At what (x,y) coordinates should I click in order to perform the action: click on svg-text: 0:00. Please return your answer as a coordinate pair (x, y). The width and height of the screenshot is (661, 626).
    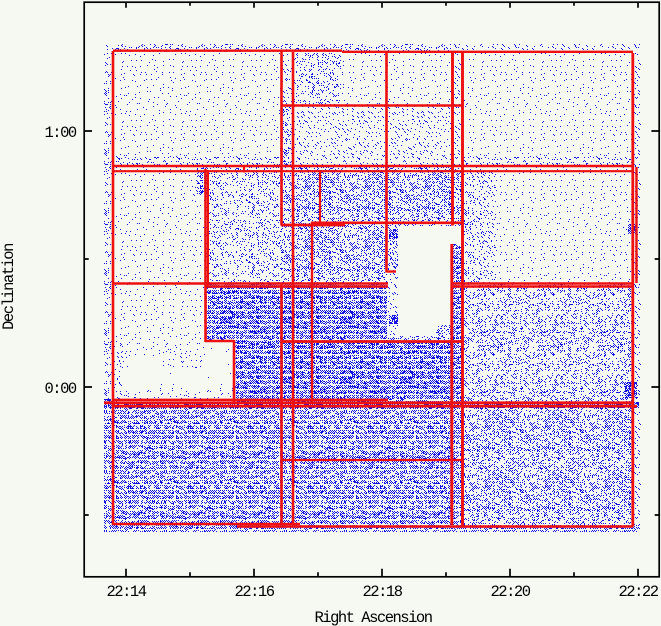
    Looking at the image, I should click on (60, 389).